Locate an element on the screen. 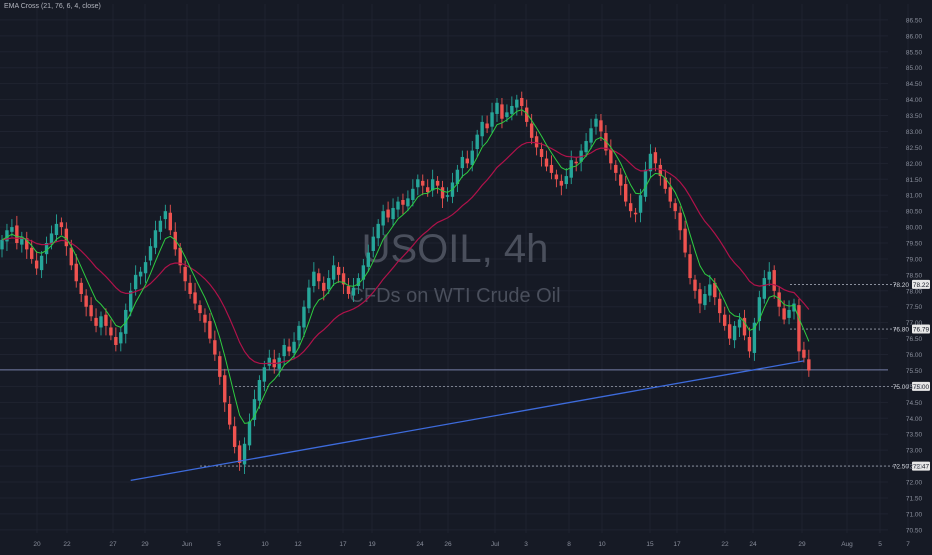 This screenshot has width=932, height=555. price-level-tag-text: 72.47 is located at coordinates (921, 467).